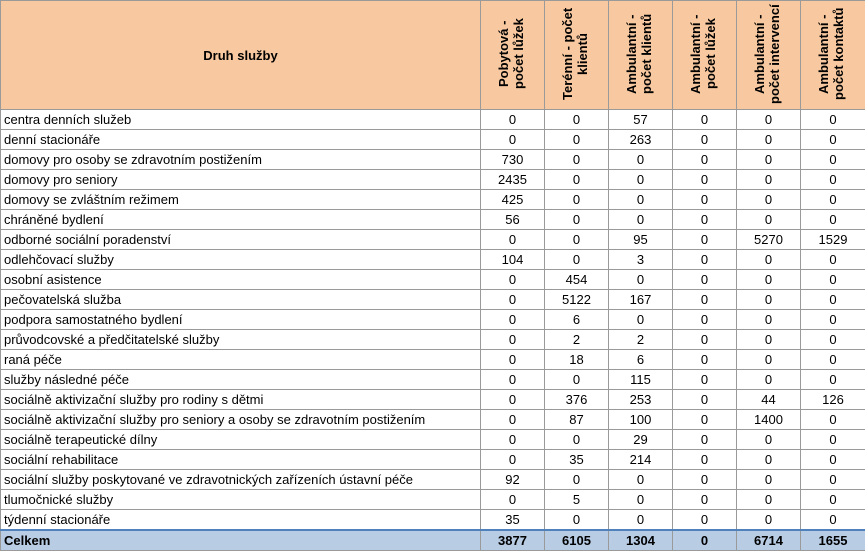  Describe the element at coordinates (241, 180) in the screenshot. I see `service-name-cell: domovy pro seniory` at that location.